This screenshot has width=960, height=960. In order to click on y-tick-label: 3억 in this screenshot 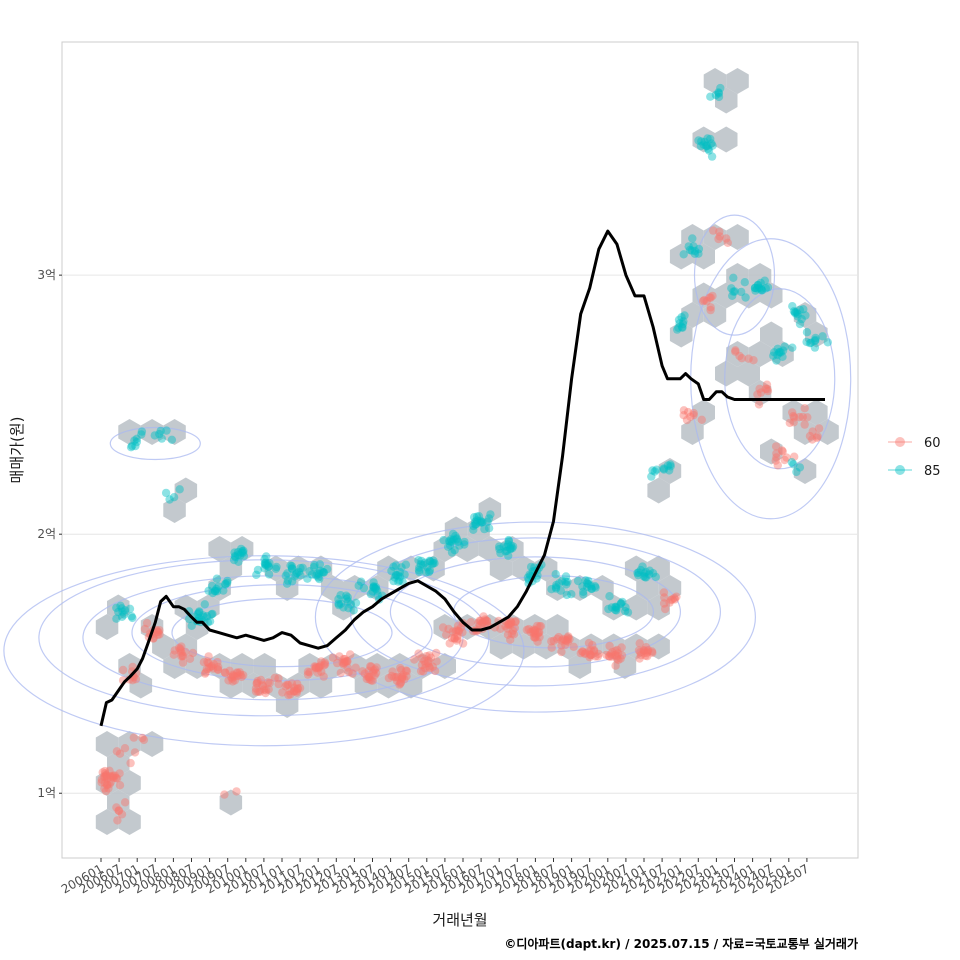, I will do `click(46, 275)`.